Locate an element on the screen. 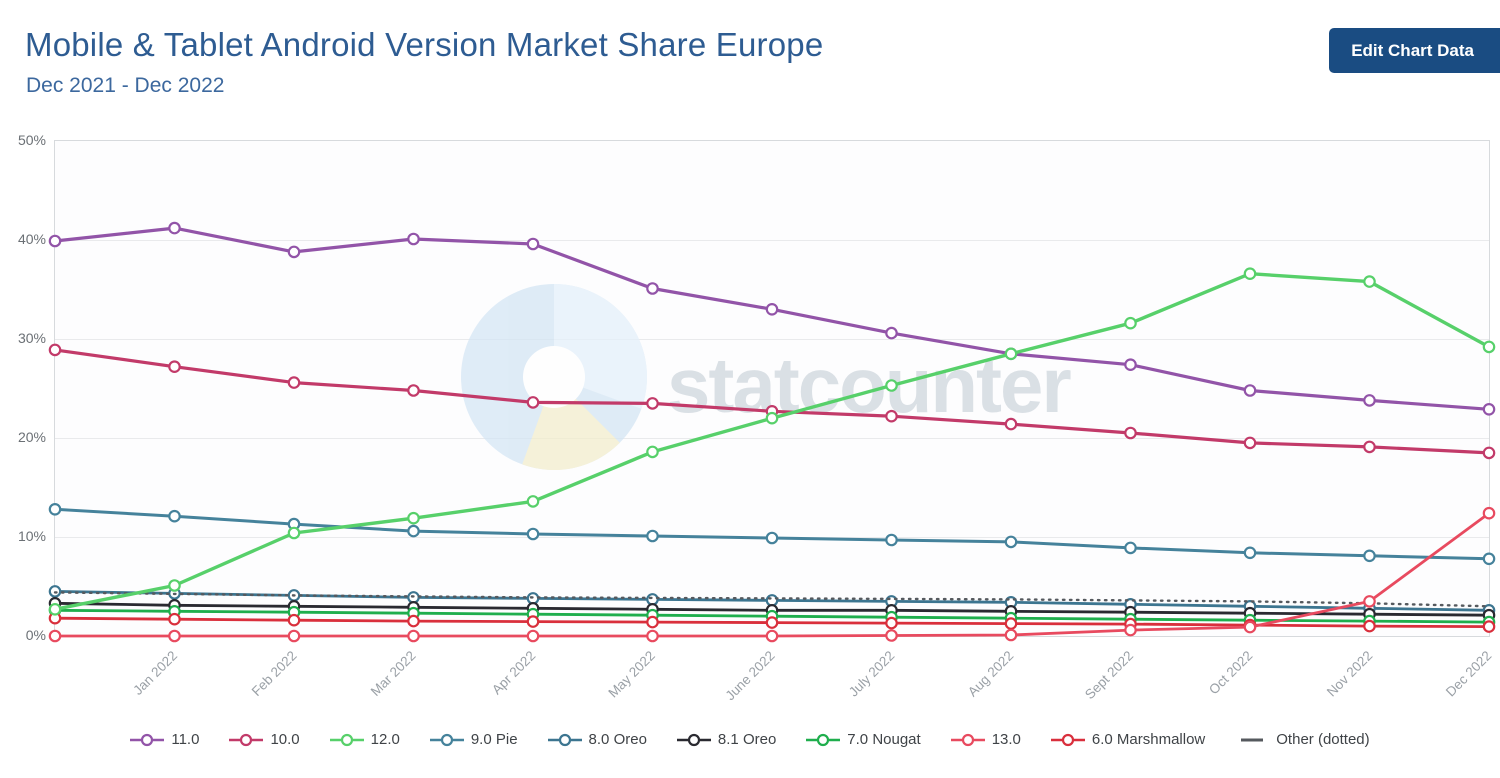 This screenshot has width=1500, height=778. legend-label: Other (dotted) is located at coordinates (1323, 739).